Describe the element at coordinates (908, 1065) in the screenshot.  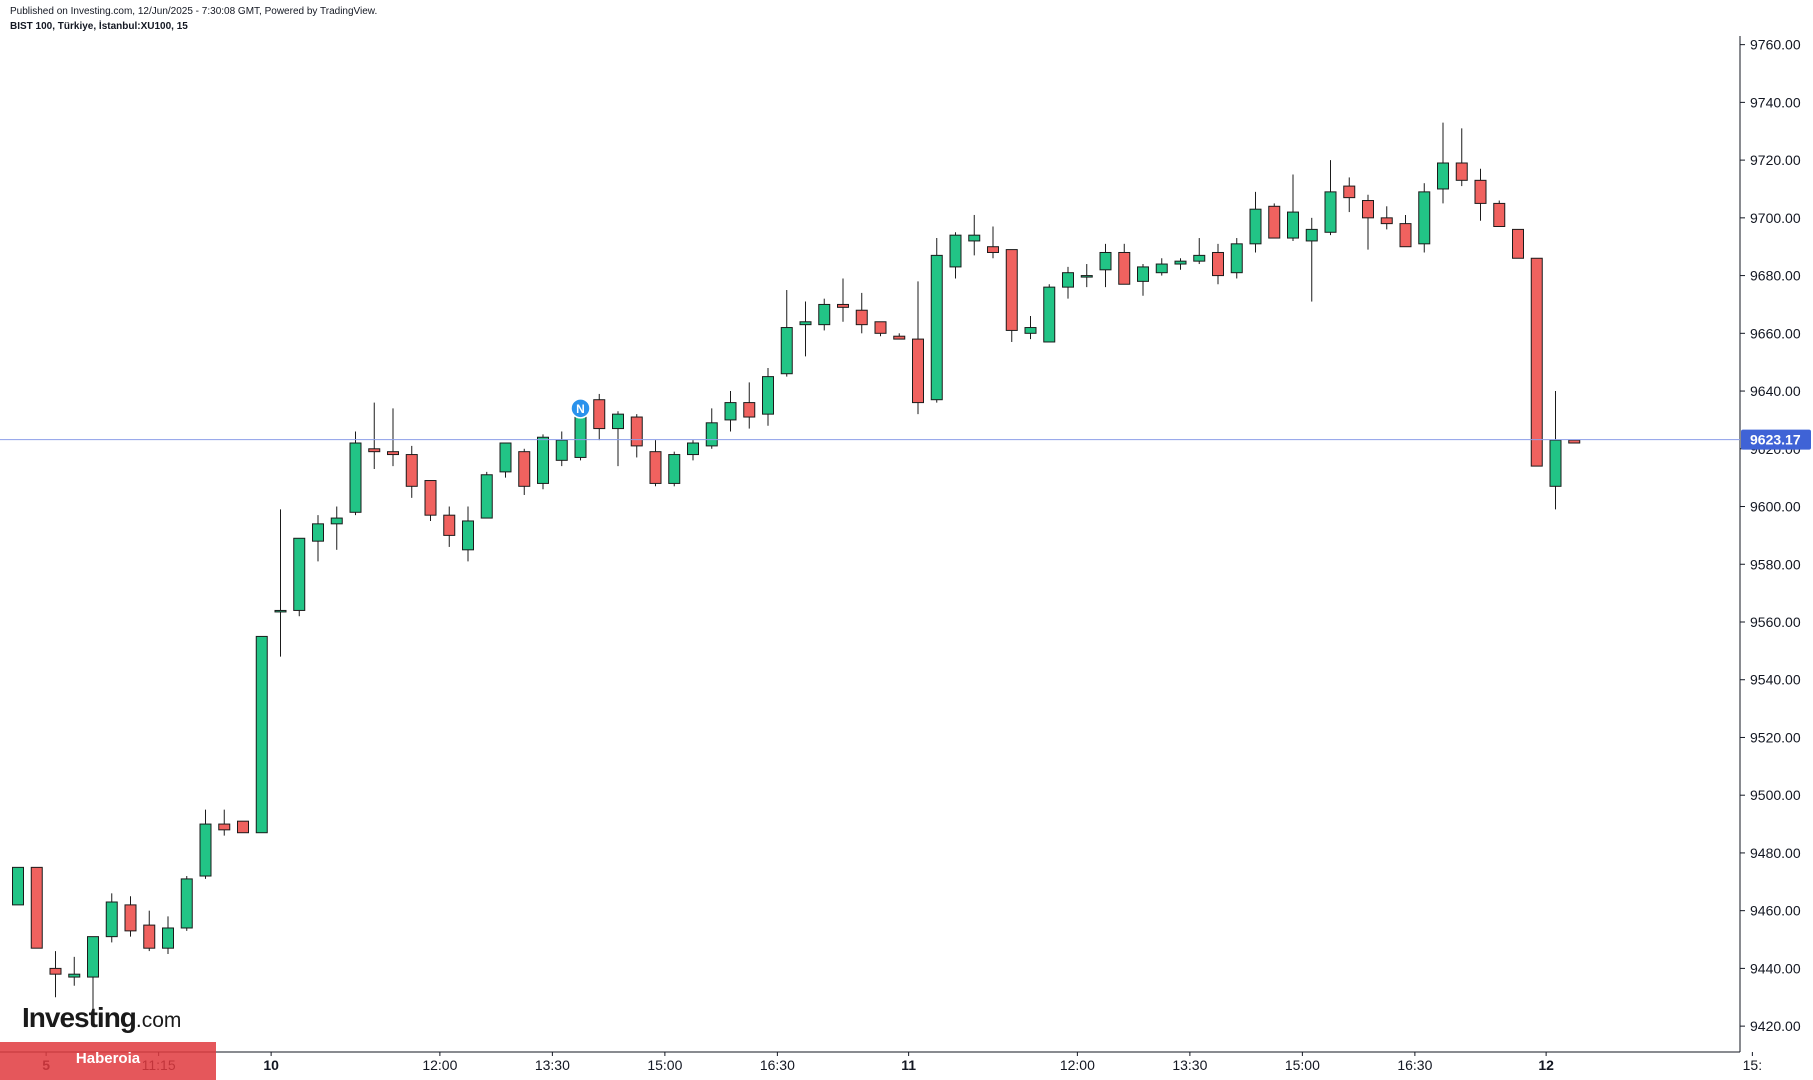
I see `time-tick-label: 11` at that location.